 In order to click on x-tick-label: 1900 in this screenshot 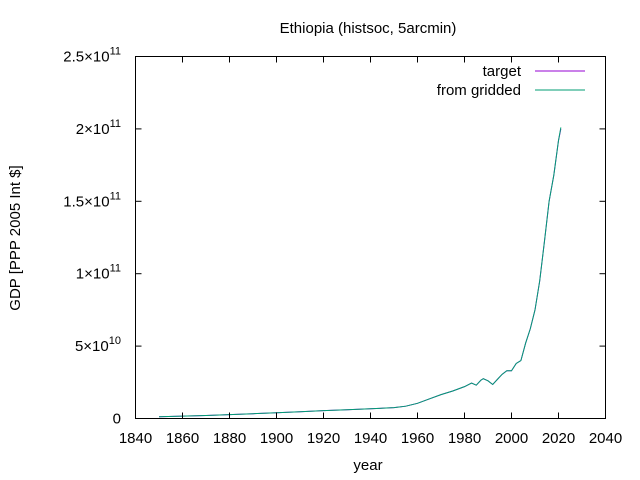, I will do `click(276, 438)`.